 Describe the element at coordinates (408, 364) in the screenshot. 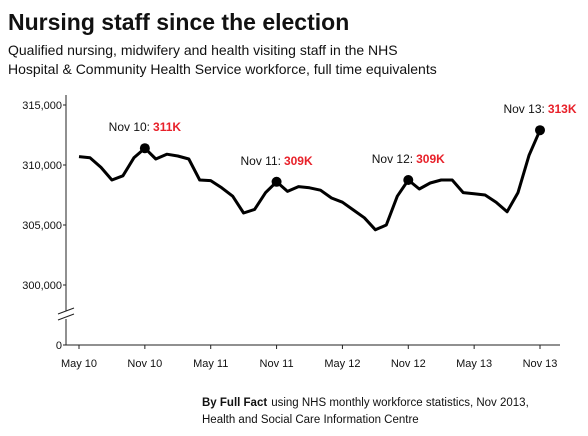

I see `x-tick-label: Nov 12` at that location.